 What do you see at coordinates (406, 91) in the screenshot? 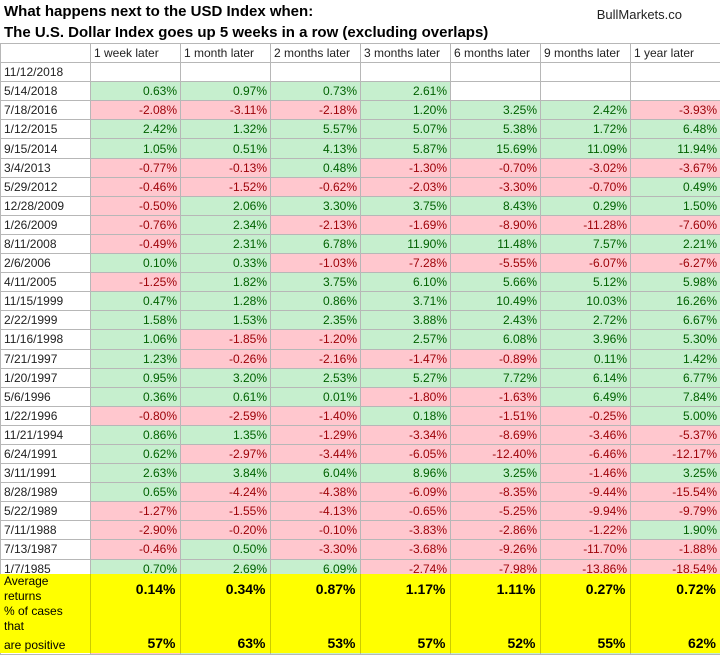
I see `table-cell: 2.61%` at bounding box center [406, 91].